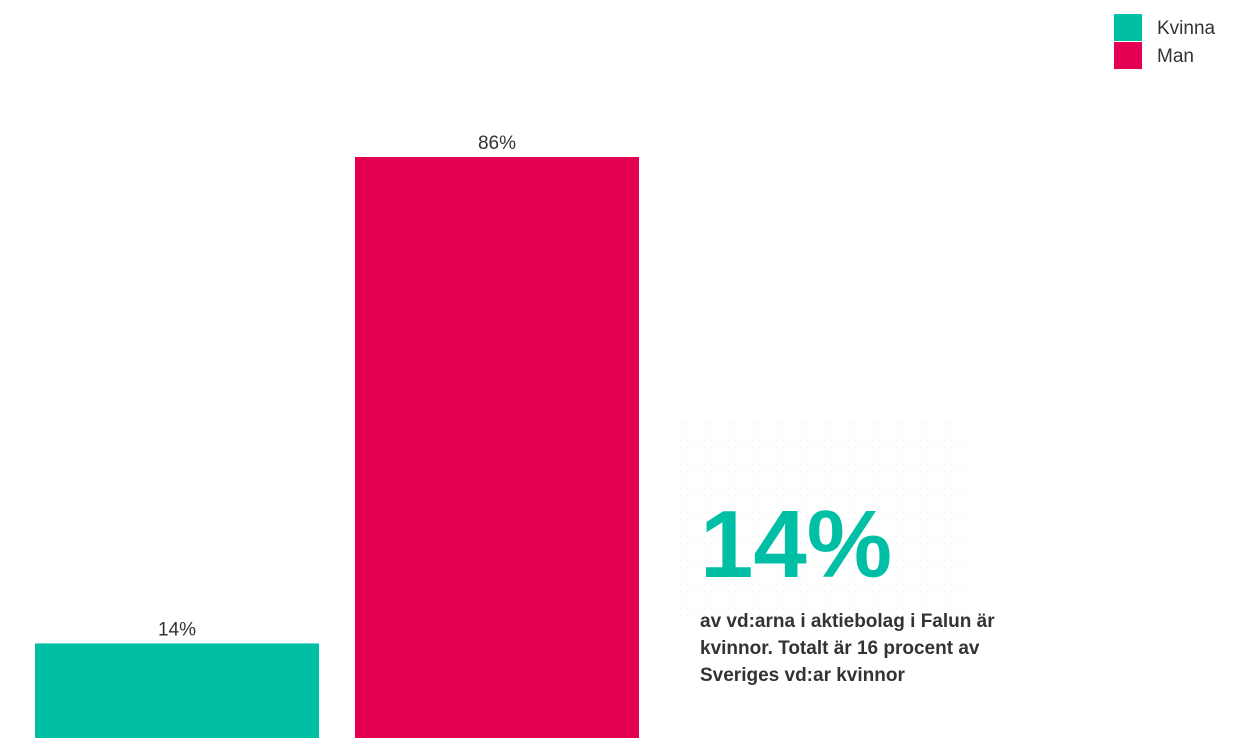  What do you see at coordinates (177, 690) in the screenshot?
I see `bar` at bounding box center [177, 690].